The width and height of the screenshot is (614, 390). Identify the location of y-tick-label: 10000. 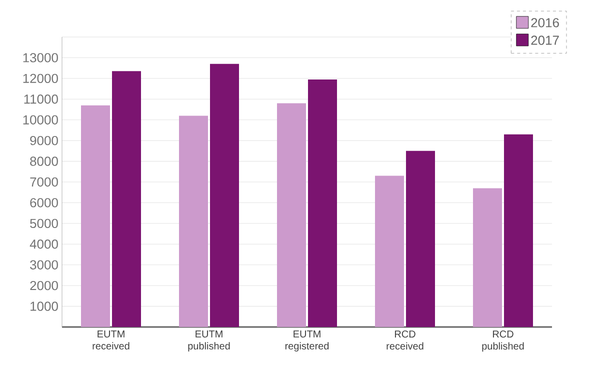
(40, 119).